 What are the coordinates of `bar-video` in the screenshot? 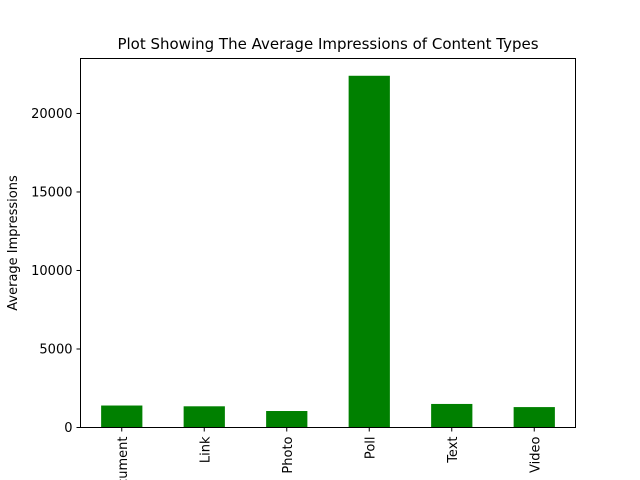 It's located at (534, 417).